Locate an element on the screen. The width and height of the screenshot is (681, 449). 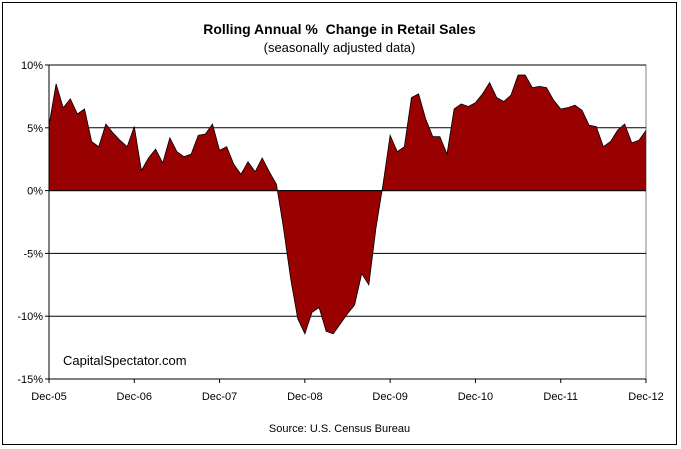
y-tick-label: 5% is located at coordinates (35, 129).